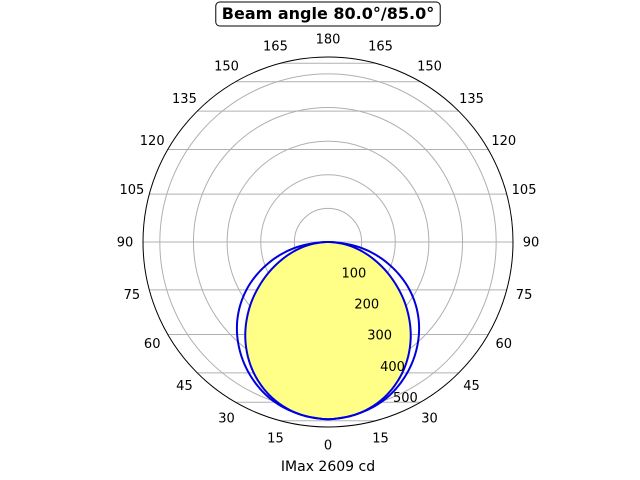 The width and height of the screenshot is (640, 480). I want to click on radial-tick-labels: 100 200 300 400 500, so click(379, 336).